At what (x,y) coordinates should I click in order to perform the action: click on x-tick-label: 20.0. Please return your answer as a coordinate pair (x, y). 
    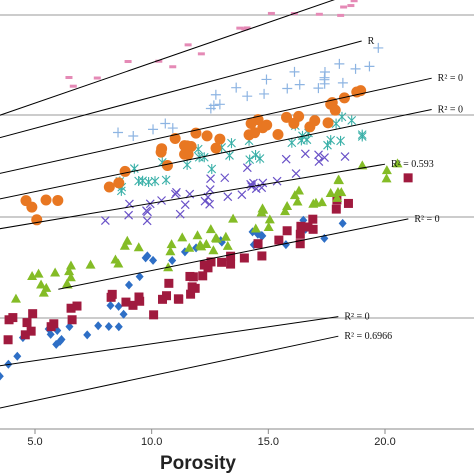
    Looking at the image, I should click on (384, 442).